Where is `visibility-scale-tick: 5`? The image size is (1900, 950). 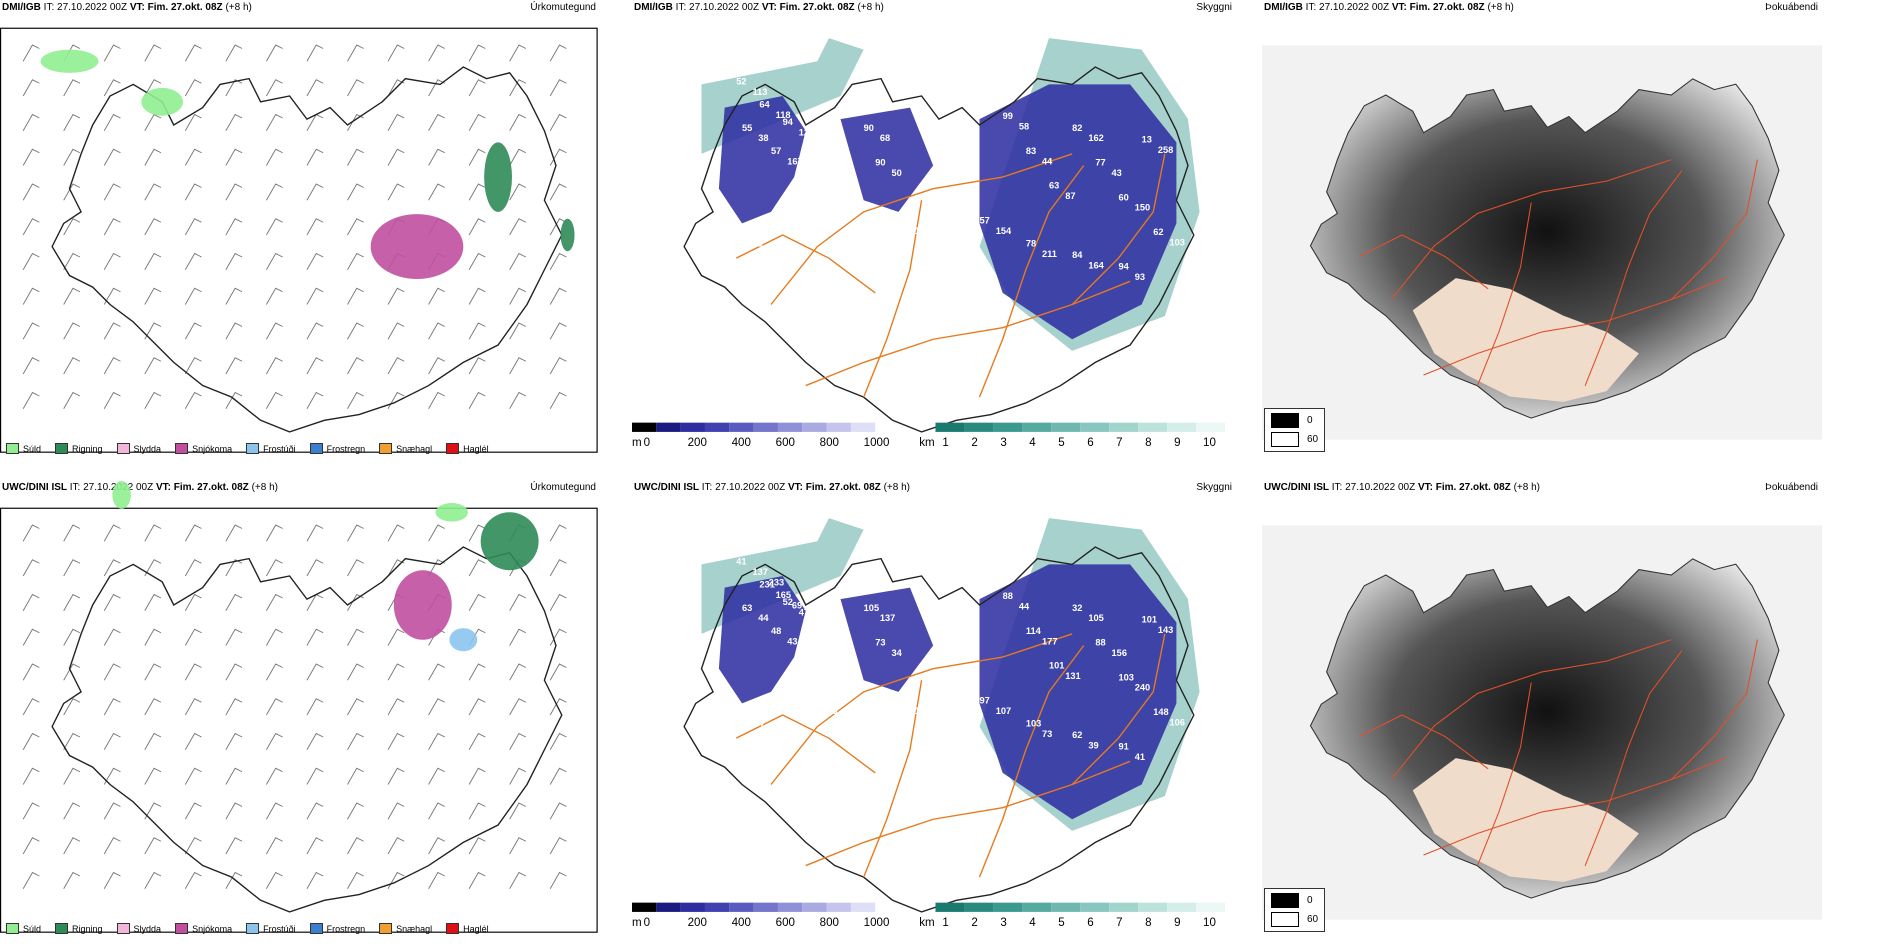
visibility-scale-tick: 5 is located at coordinates (1061, 443).